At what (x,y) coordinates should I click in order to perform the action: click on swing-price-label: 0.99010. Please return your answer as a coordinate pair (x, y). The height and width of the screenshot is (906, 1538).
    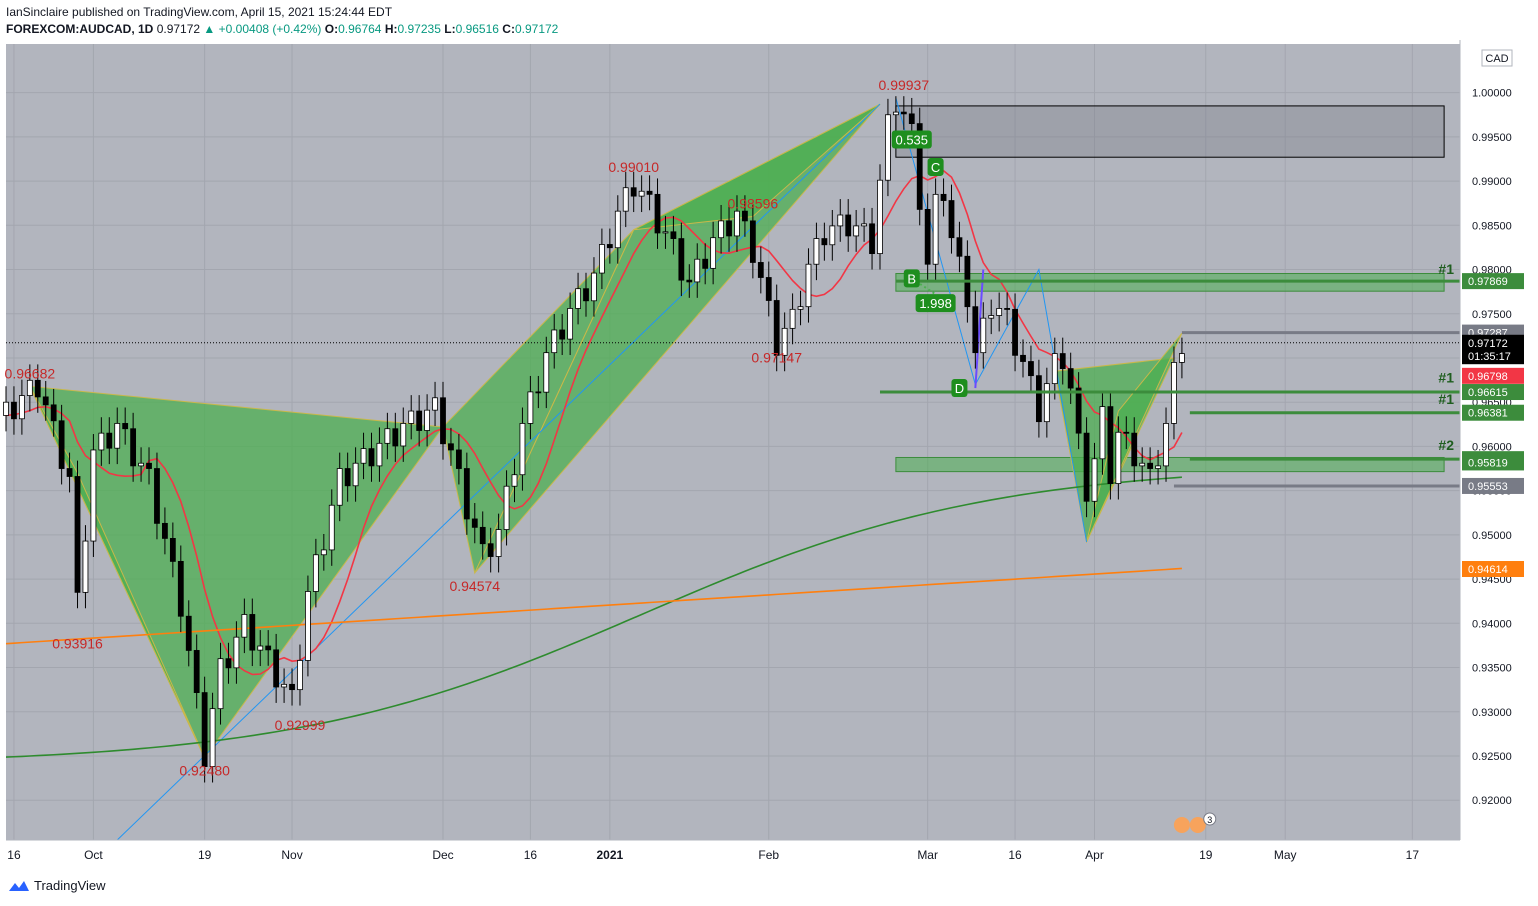
    Looking at the image, I should click on (633, 167).